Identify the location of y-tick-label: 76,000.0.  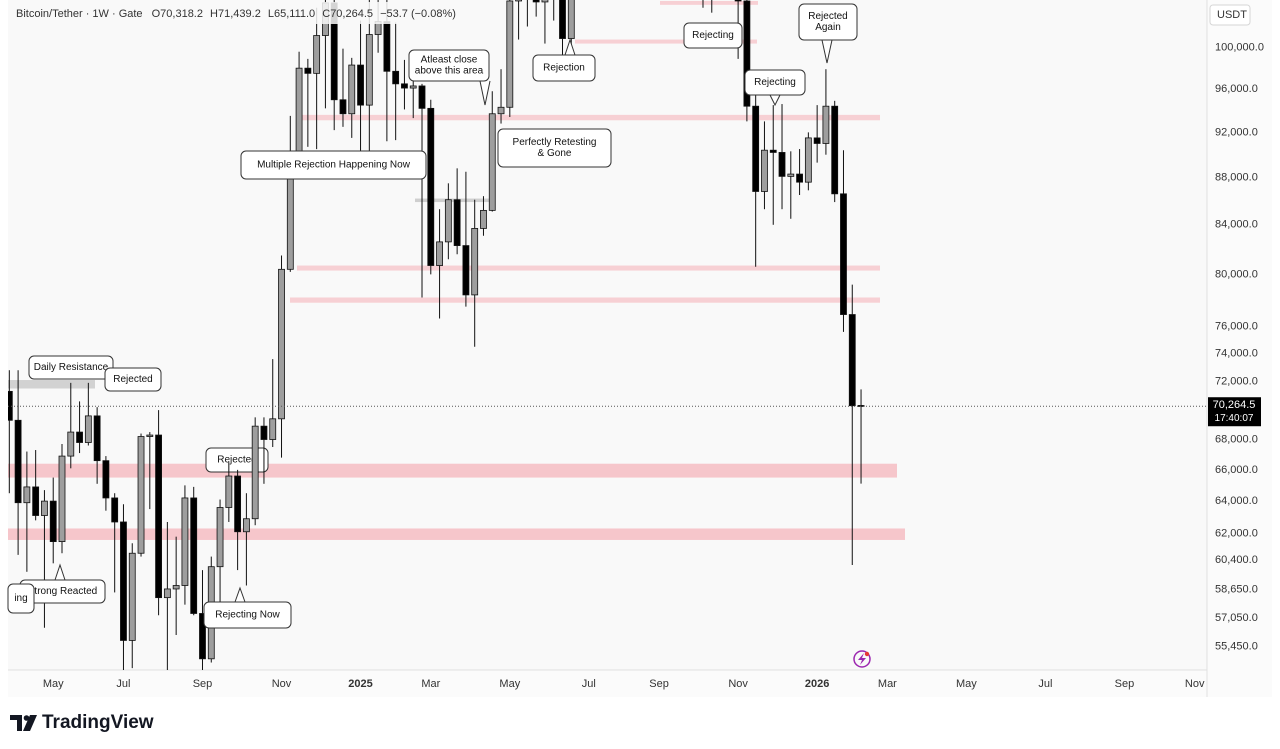
(1236, 326).